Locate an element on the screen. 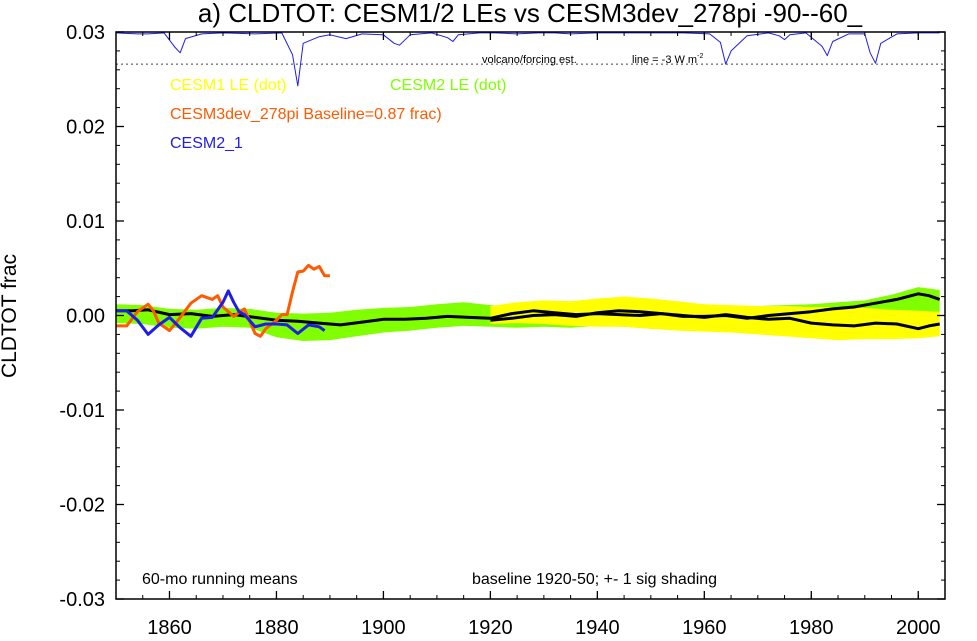 This screenshot has width=977, height=641. y-tick-label: 0.01 is located at coordinates (85, 222).